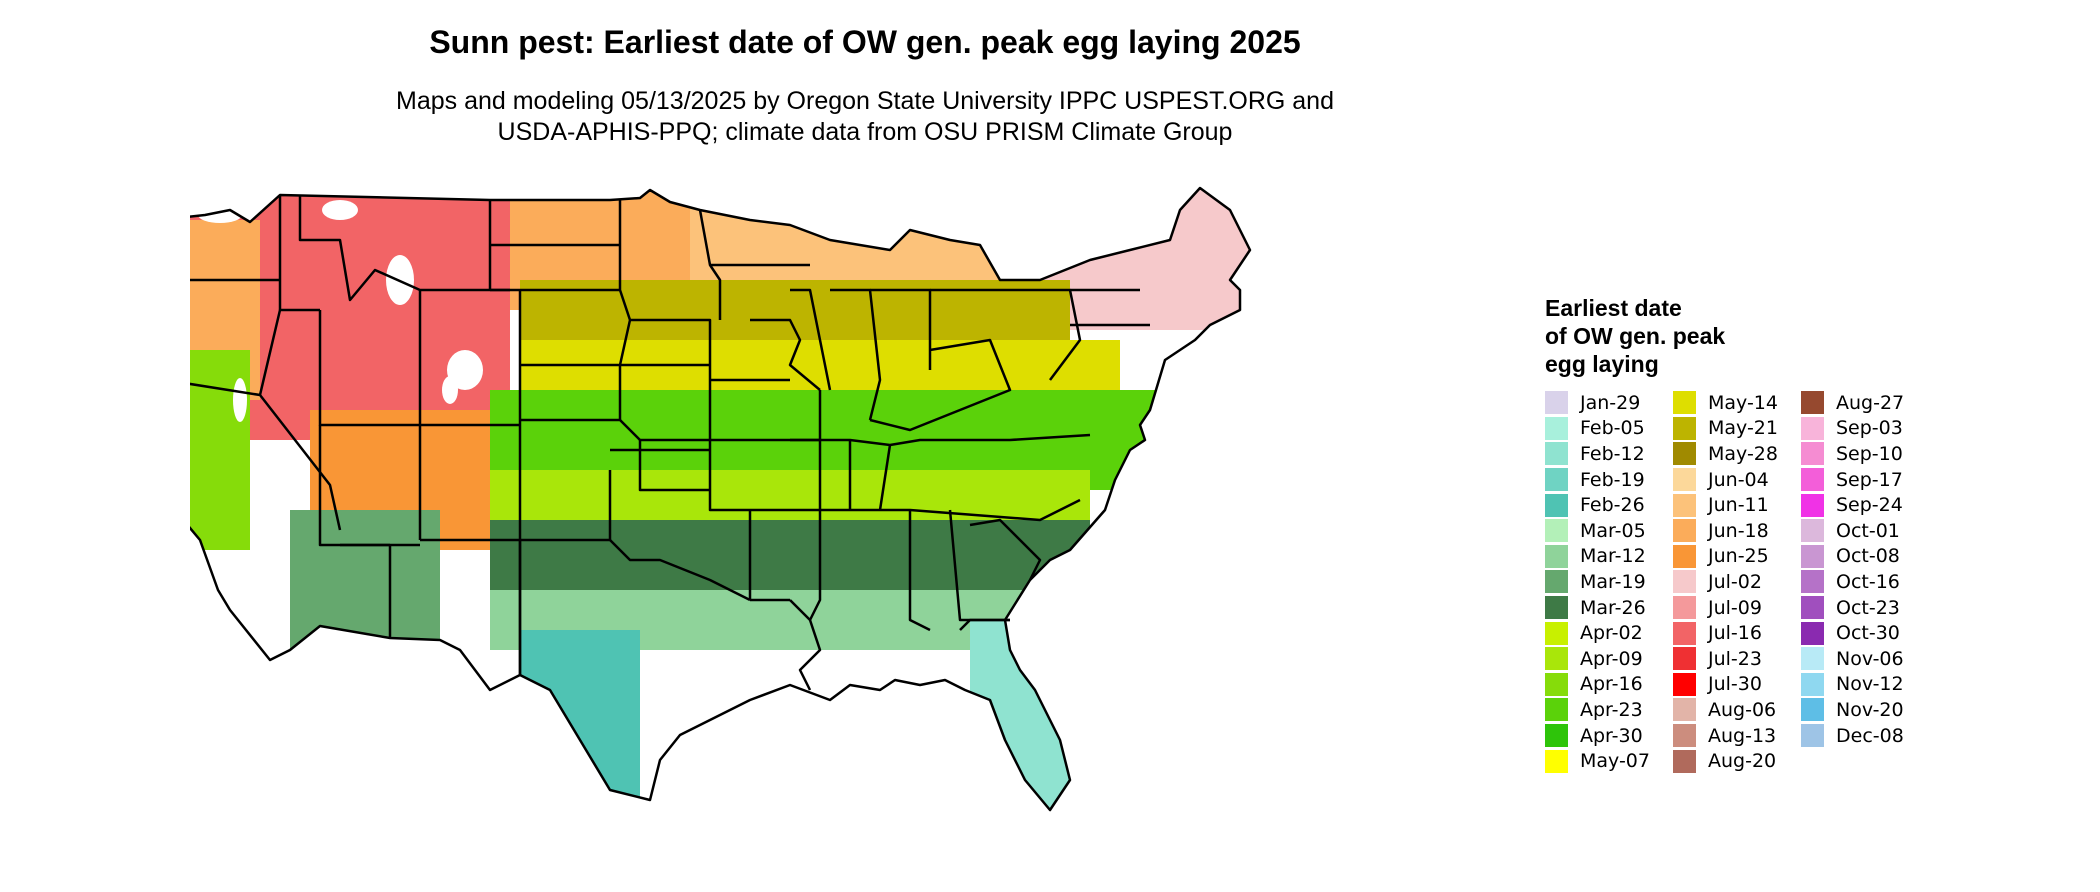 The image size is (2100, 892). I want to click on legend-label: May-28, so click(1743, 453).